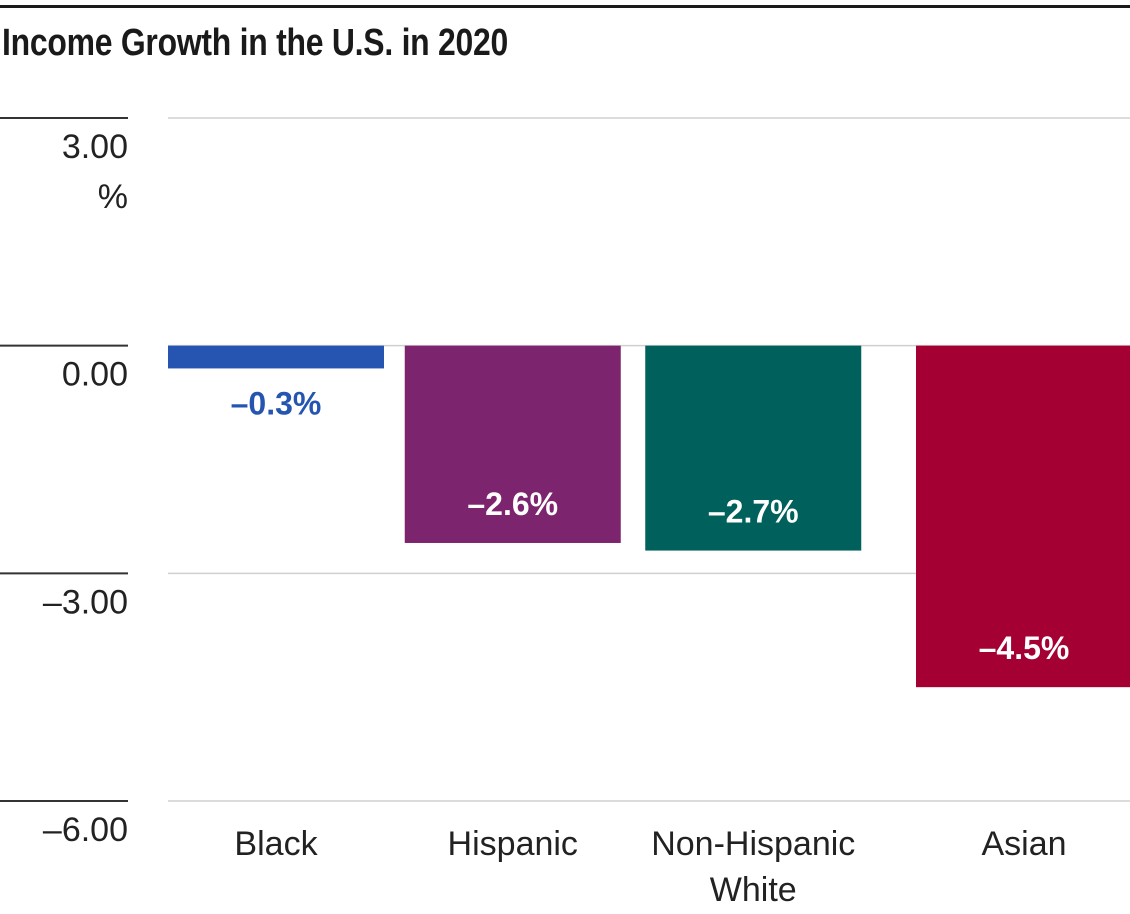  What do you see at coordinates (95, 375) in the screenshot?
I see `y-tick-label: 0.00` at bounding box center [95, 375].